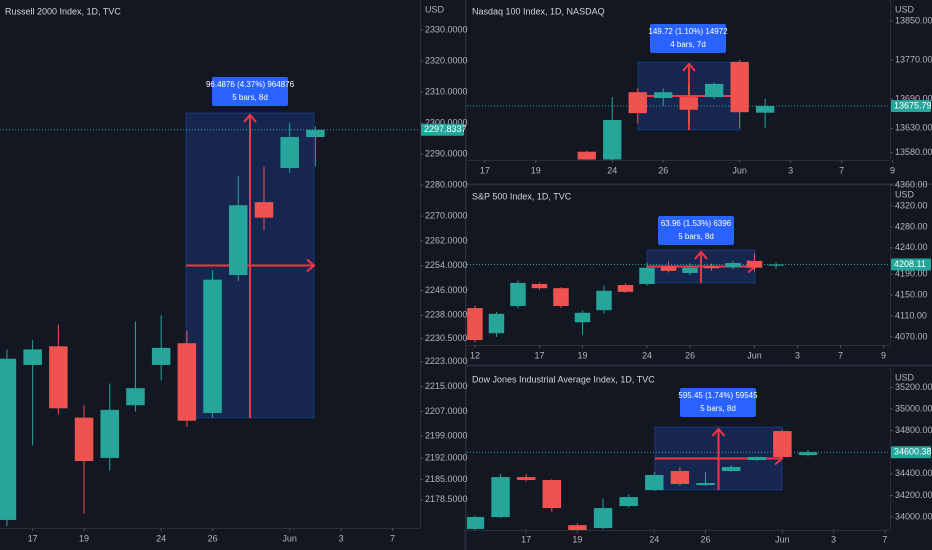  What do you see at coordinates (250, 84) in the screenshot?
I see `measure-change: 96.4876 (4.37%) 964876` at bounding box center [250, 84].